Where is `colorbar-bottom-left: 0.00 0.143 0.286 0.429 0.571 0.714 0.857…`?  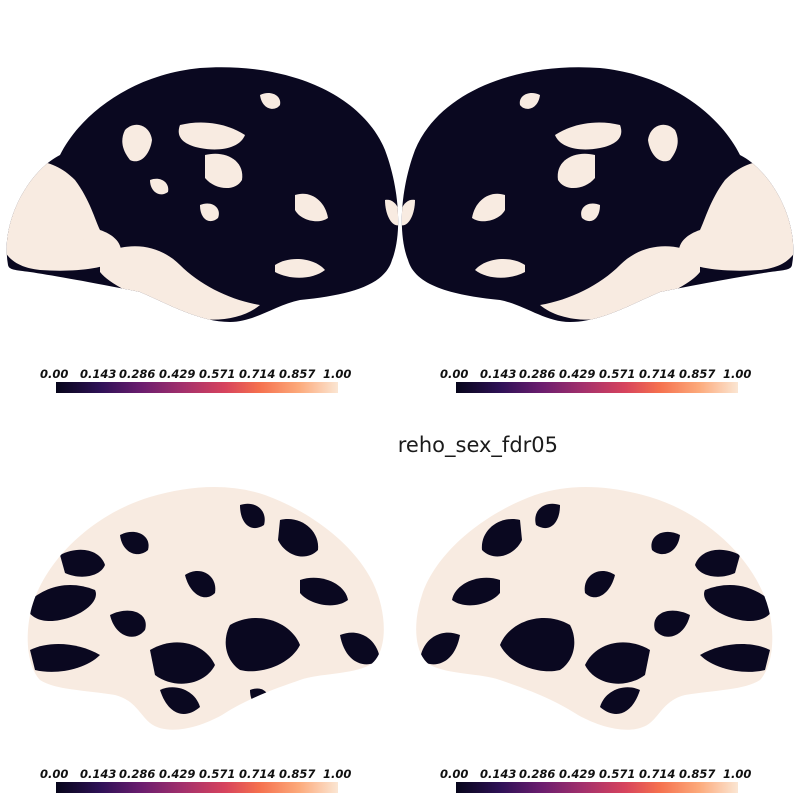 colorbar-bottom-left: 0.00 0.143 0.286 0.429 0.571 0.714 0.857… is located at coordinates (195, 782).